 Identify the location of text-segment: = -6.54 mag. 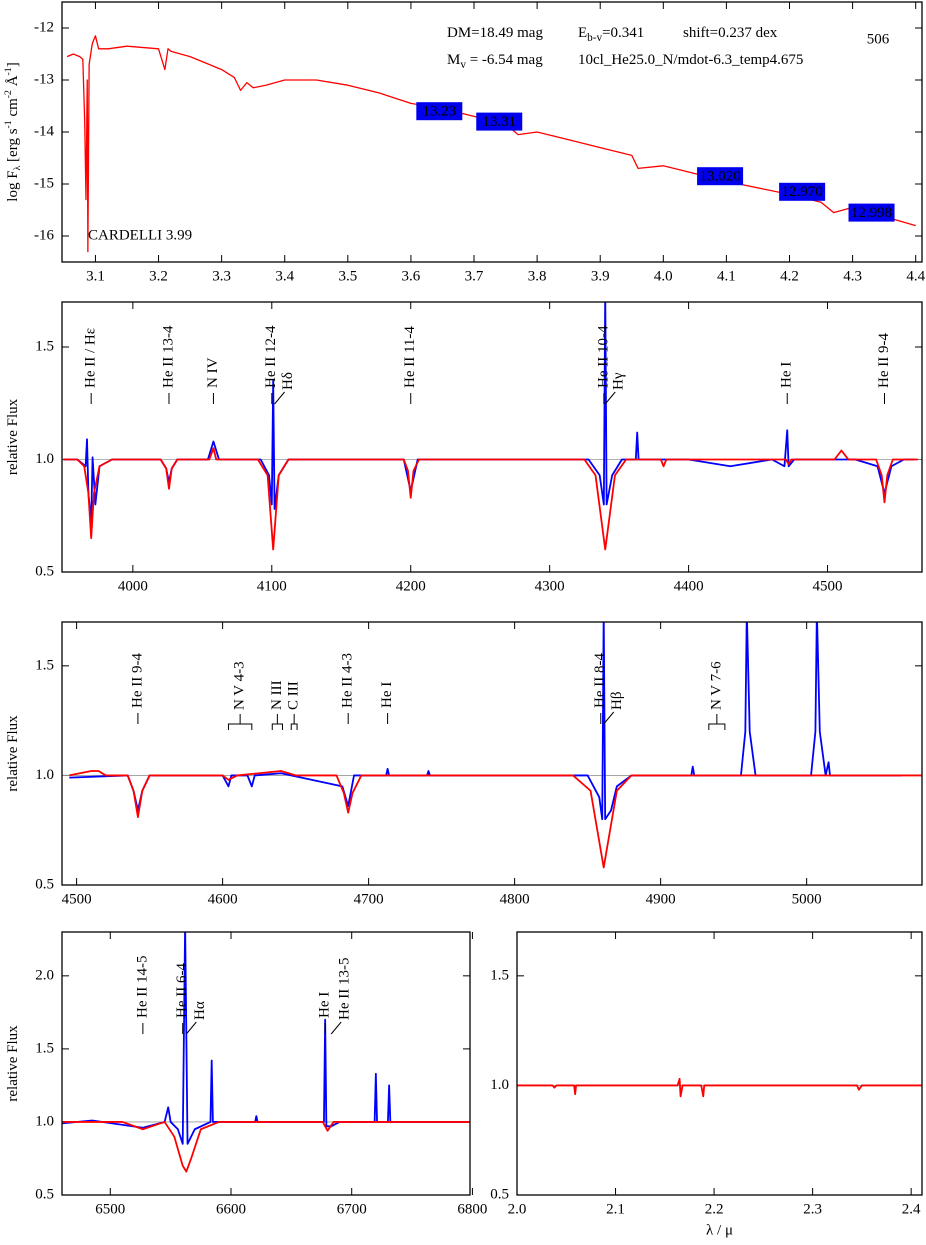
(504, 60).